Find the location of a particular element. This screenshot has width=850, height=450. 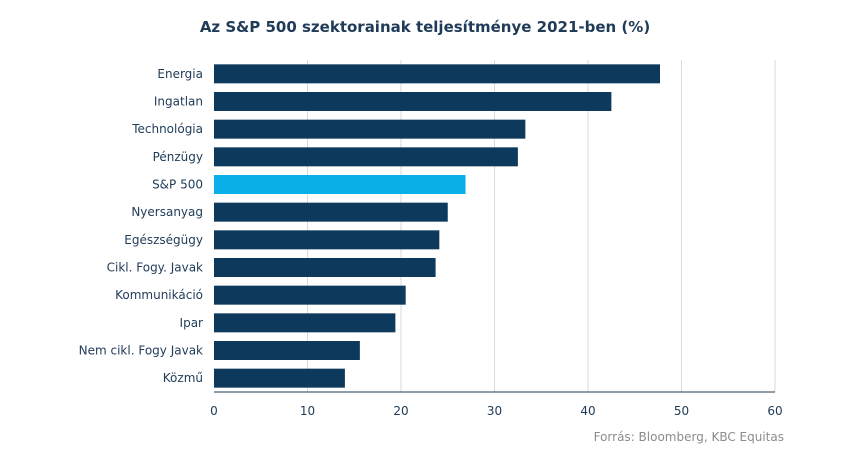

category-label: Energia is located at coordinates (180, 74).